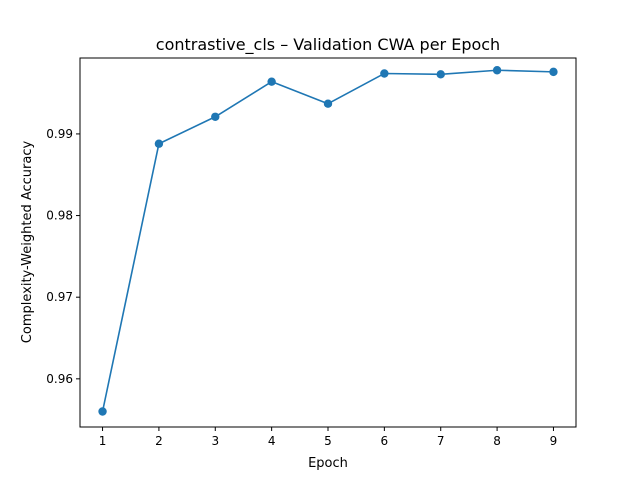 The height and width of the screenshot is (480, 640). What do you see at coordinates (159, 441) in the screenshot?
I see `x-tick-label: 2` at bounding box center [159, 441].